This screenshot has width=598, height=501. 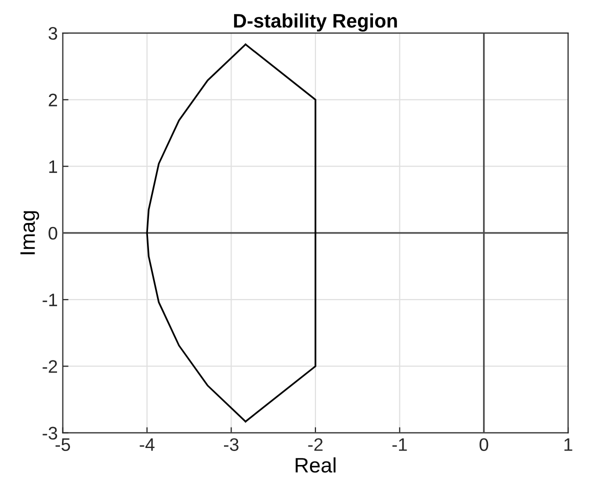 I want to click on x-tick-label: -1, so click(x=399, y=444).